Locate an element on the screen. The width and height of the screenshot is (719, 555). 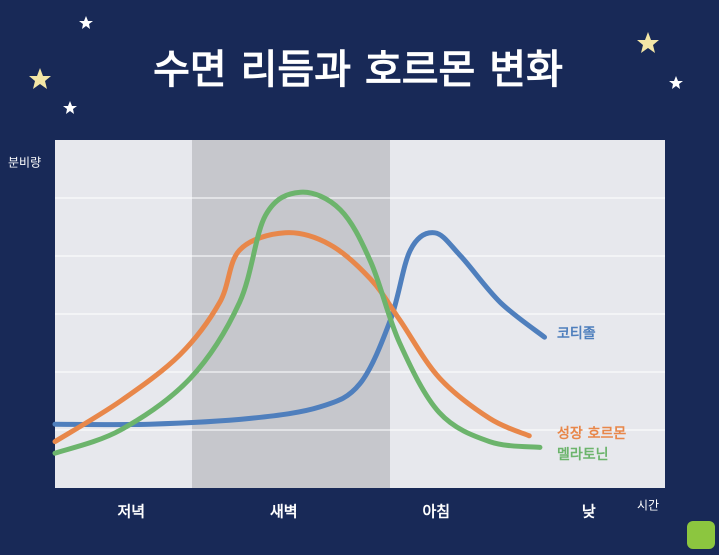
x-tick-label: 낮 is located at coordinates (589, 512).